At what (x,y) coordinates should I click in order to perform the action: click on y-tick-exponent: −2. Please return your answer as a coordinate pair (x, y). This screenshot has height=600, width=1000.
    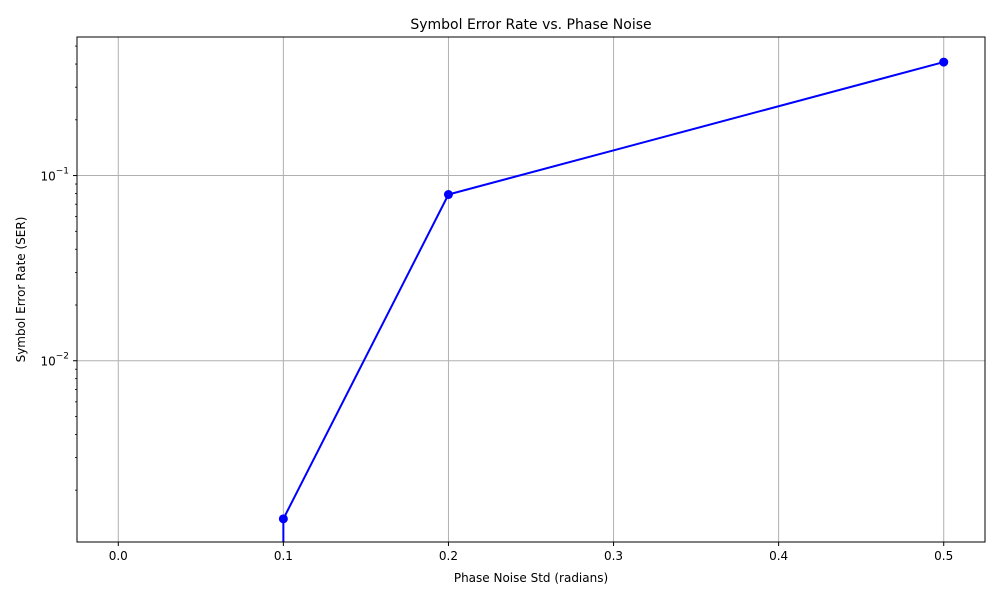
    Looking at the image, I should click on (62, 357).